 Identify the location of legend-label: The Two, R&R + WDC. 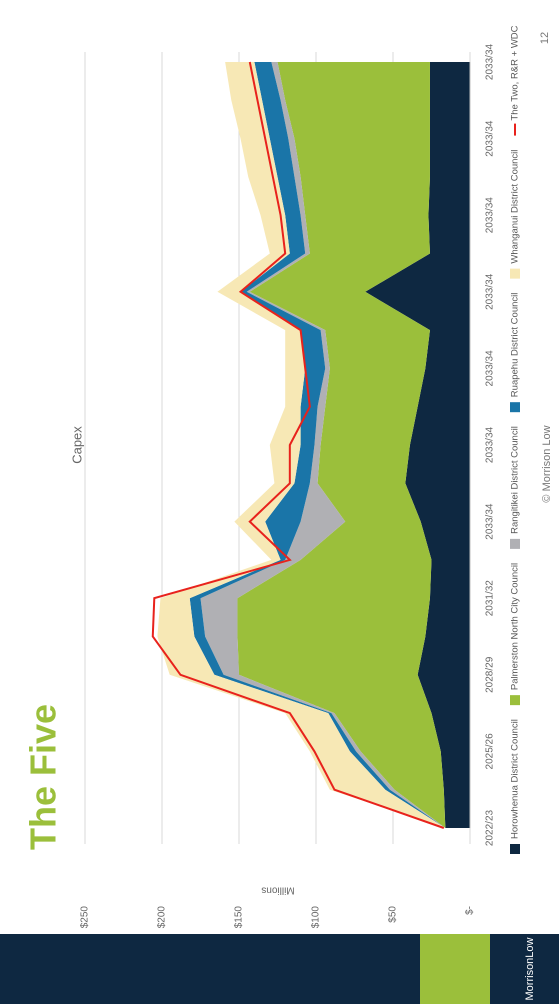
(515, 72).